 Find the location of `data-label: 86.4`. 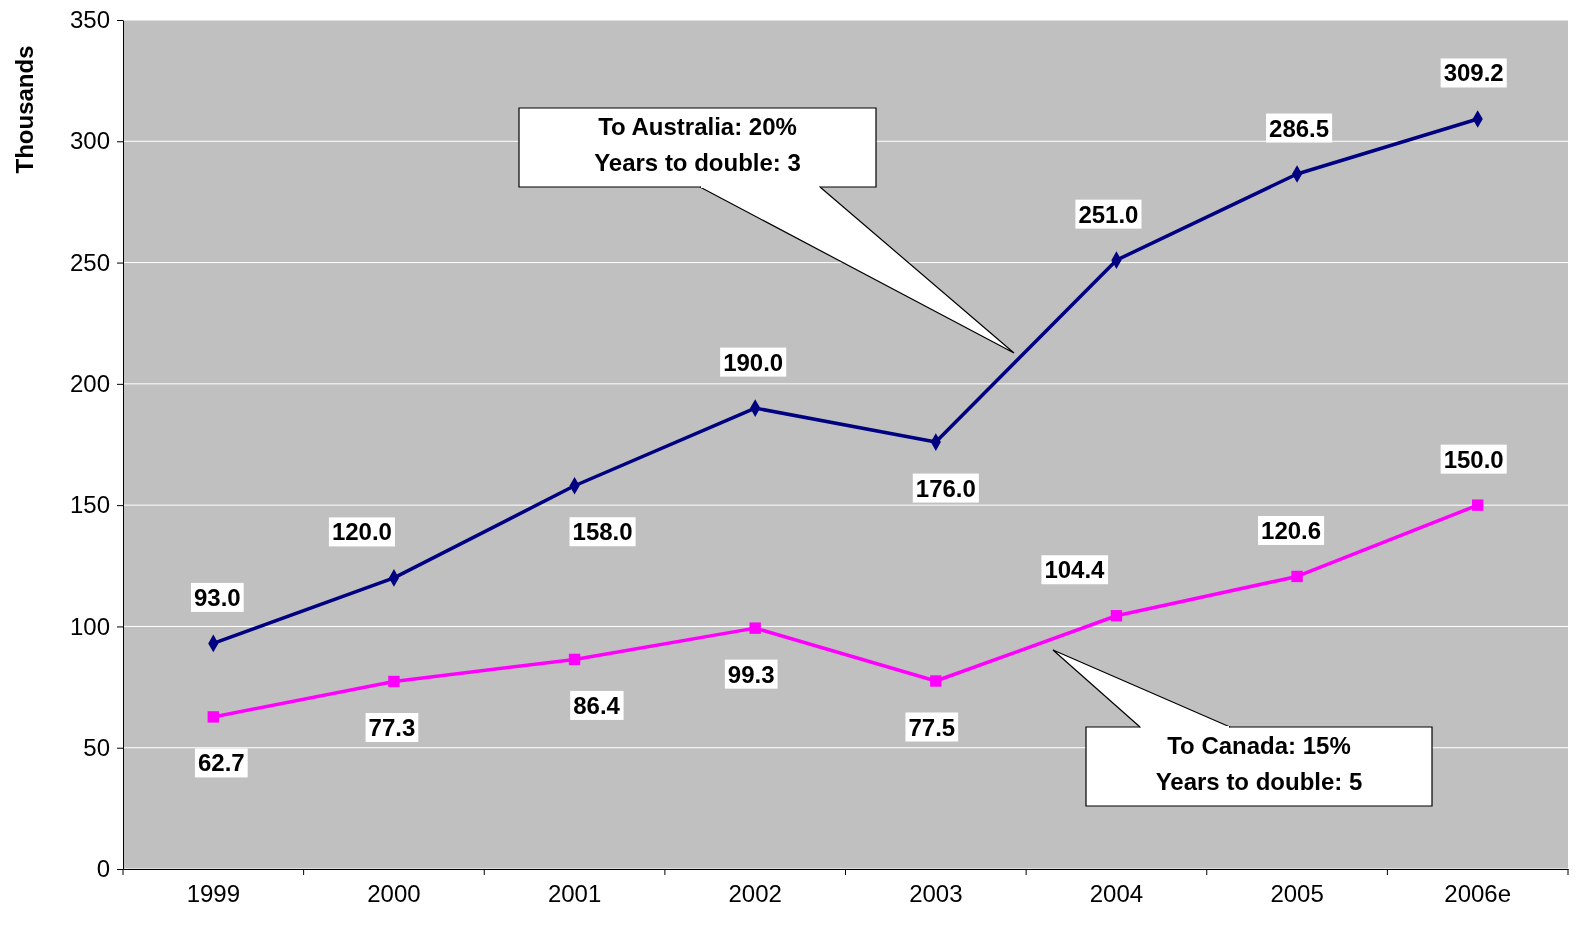

data-label: 86.4 is located at coordinates (597, 705).